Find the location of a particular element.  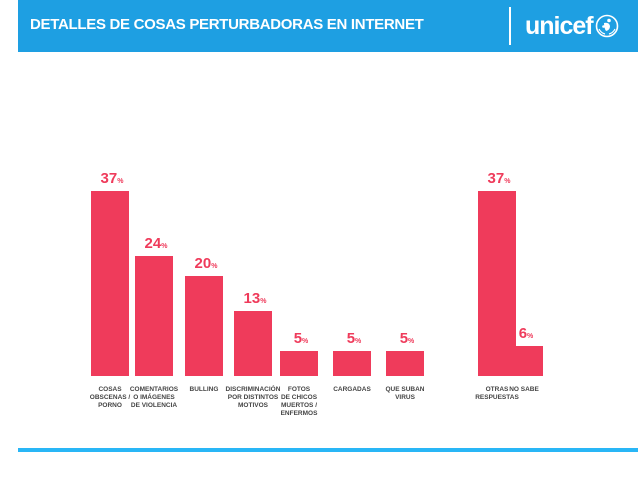

value-label-7: 5% is located at coordinates (407, 338).